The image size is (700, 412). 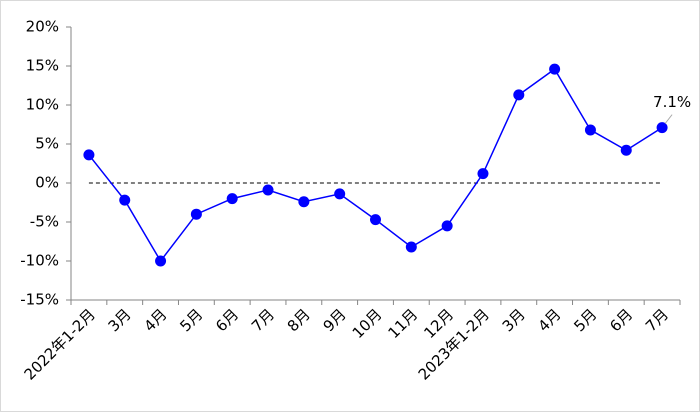 I want to click on value-label: 7.1%, so click(x=672, y=102).